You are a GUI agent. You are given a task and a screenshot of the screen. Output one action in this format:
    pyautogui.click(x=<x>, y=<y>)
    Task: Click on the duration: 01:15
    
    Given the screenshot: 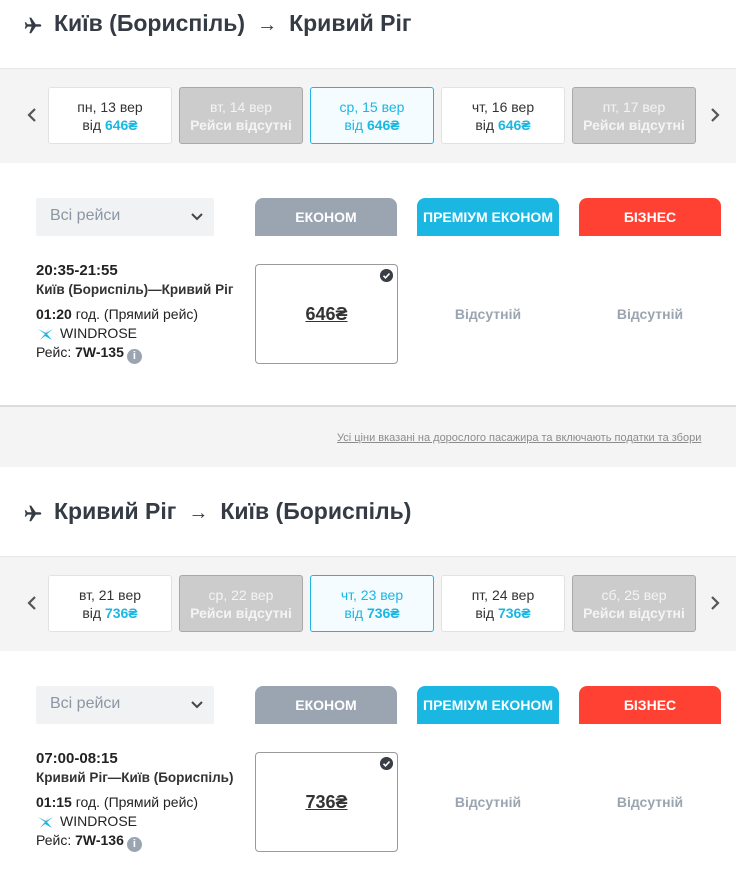 What is the action you would take?
    pyautogui.click(x=54, y=802)
    